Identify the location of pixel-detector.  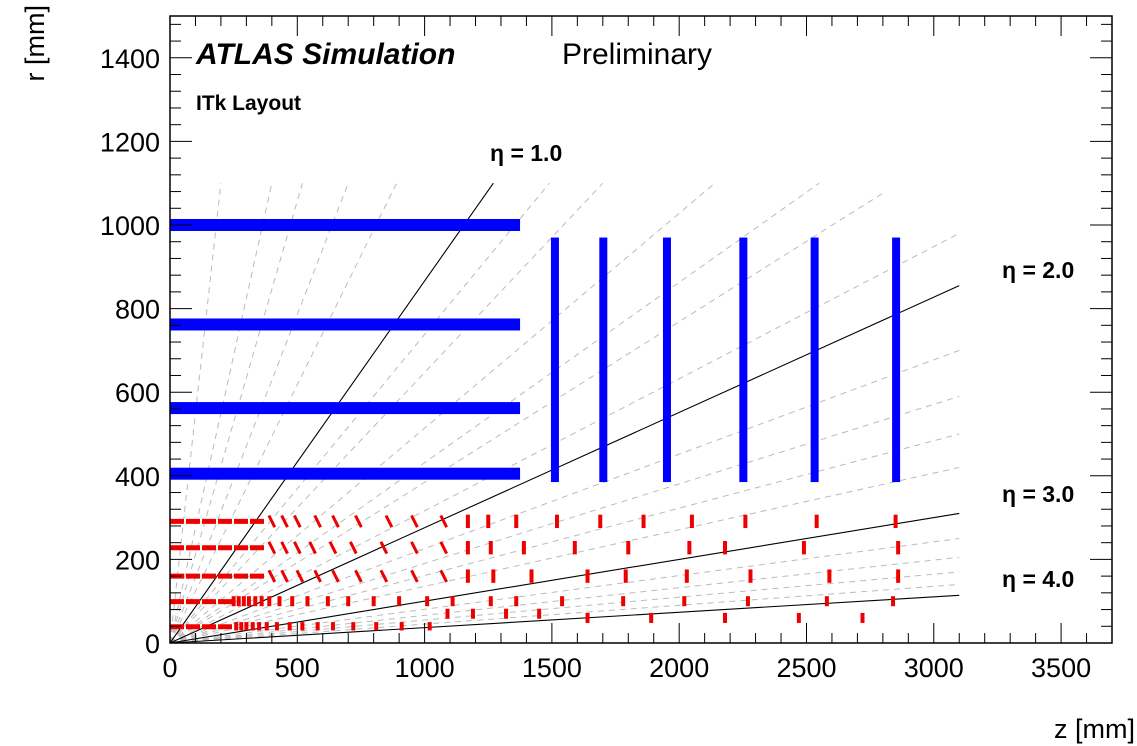
(535, 572).